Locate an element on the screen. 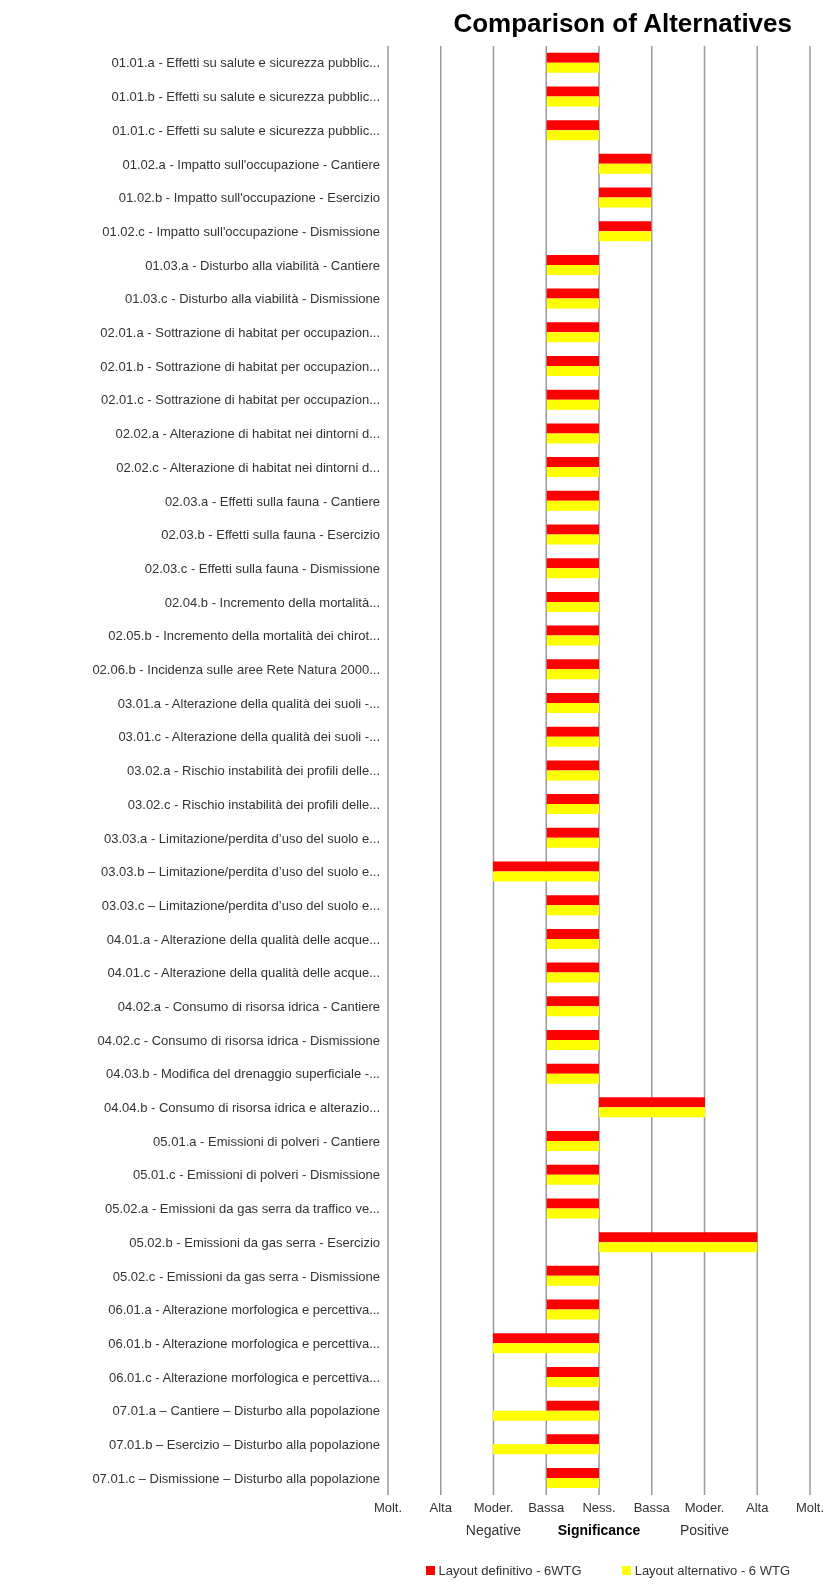 The width and height of the screenshot is (840, 1591). y-tick-label: 05.01.a - Emissioni di polveri - Cantiere is located at coordinates (266, 1141).